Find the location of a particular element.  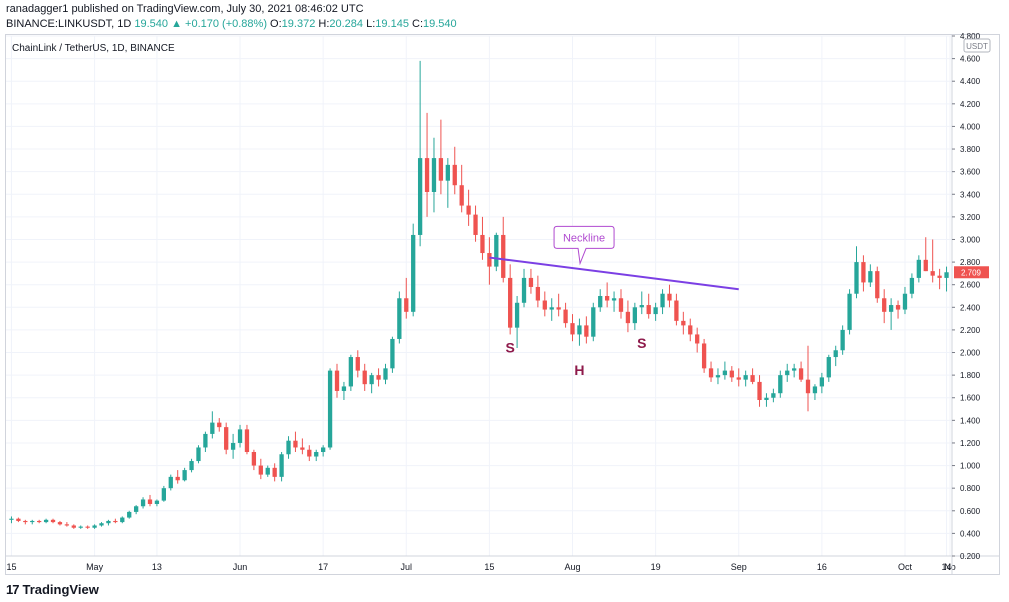

currency-box is located at coordinates (977, 45).